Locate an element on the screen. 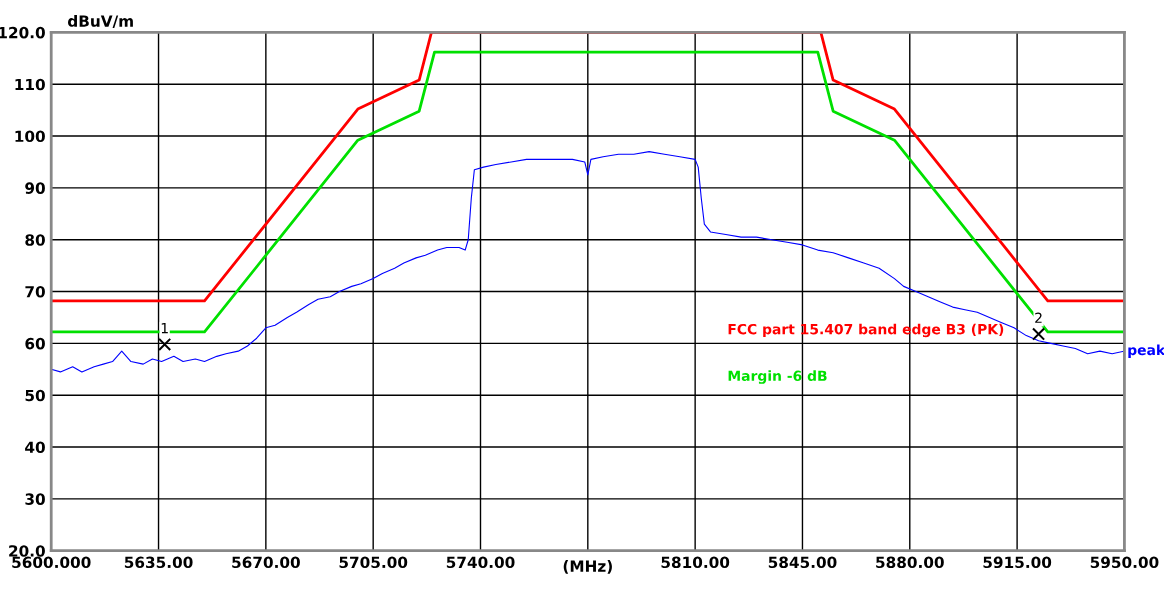 The width and height of the screenshot is (1164, 589). y-tick-label: 90 is located at coordinates (35, 188).